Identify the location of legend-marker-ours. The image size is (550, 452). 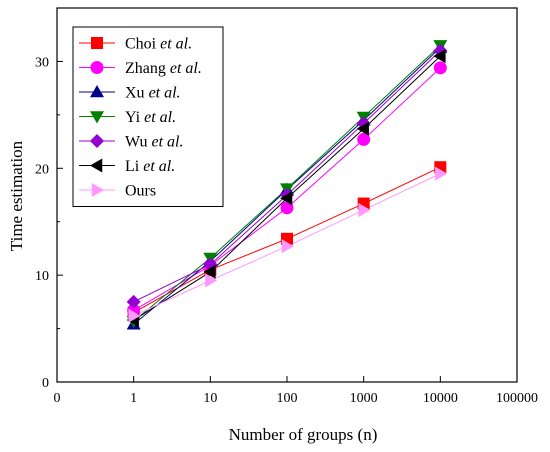
(97, 190).